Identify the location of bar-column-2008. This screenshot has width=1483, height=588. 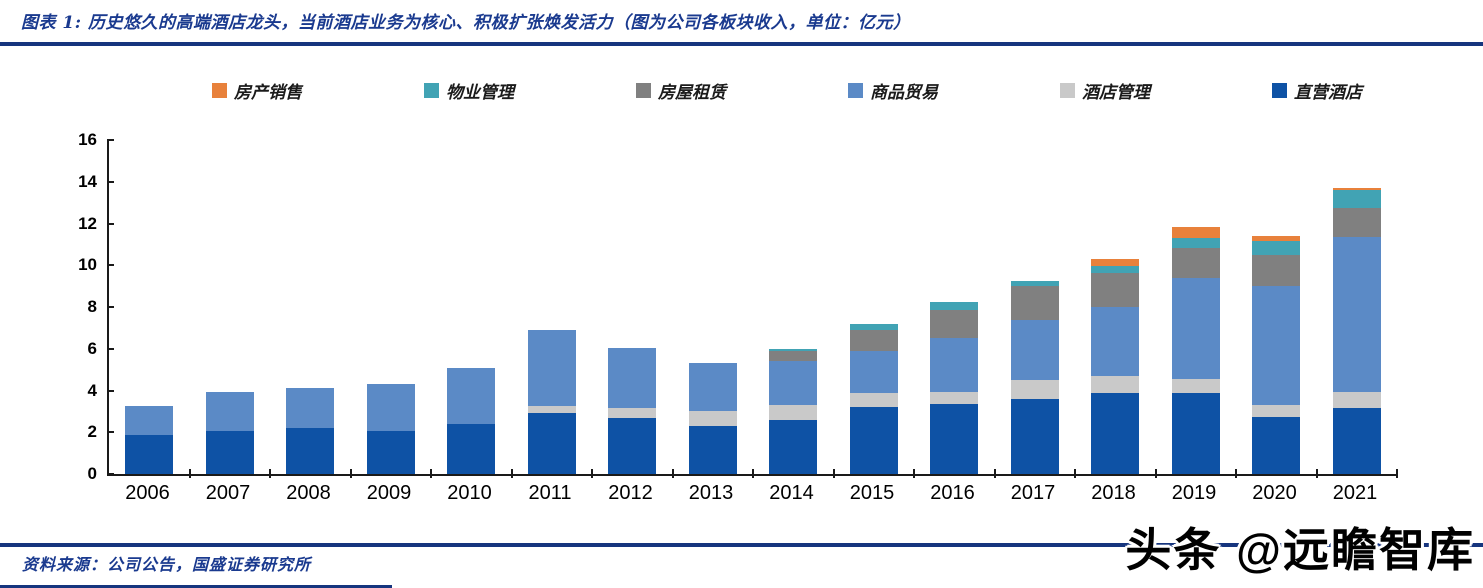
(310, 431).